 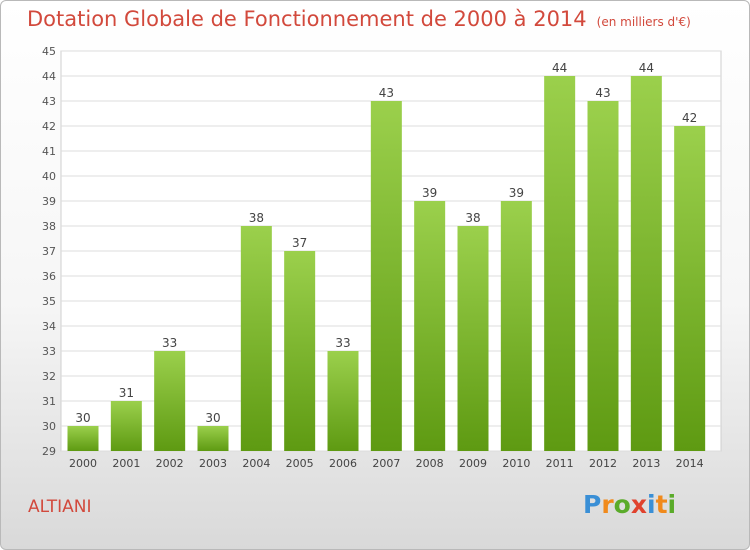 What do you see at coordinates (49, 276) in the screenshot?
I see `y-tick-label: 36` at bounding box center [49, 276].